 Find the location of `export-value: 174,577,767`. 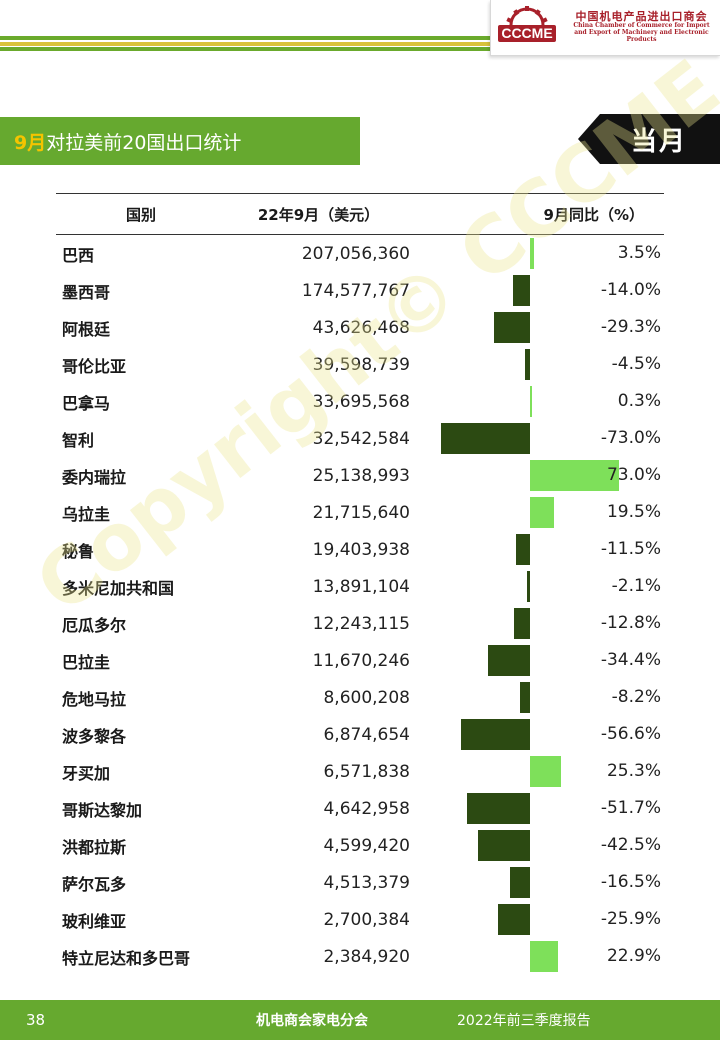

export-value: 174,577,767 is located at coordinates (355, 290).